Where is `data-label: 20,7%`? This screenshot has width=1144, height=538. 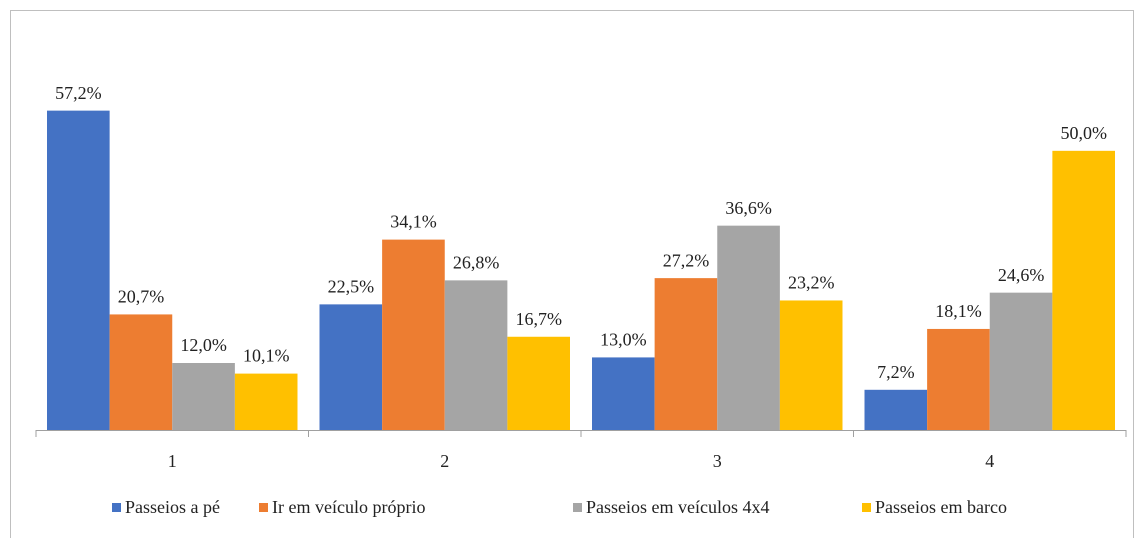
data-label: 20,7% is located at coordinates (141, 297).